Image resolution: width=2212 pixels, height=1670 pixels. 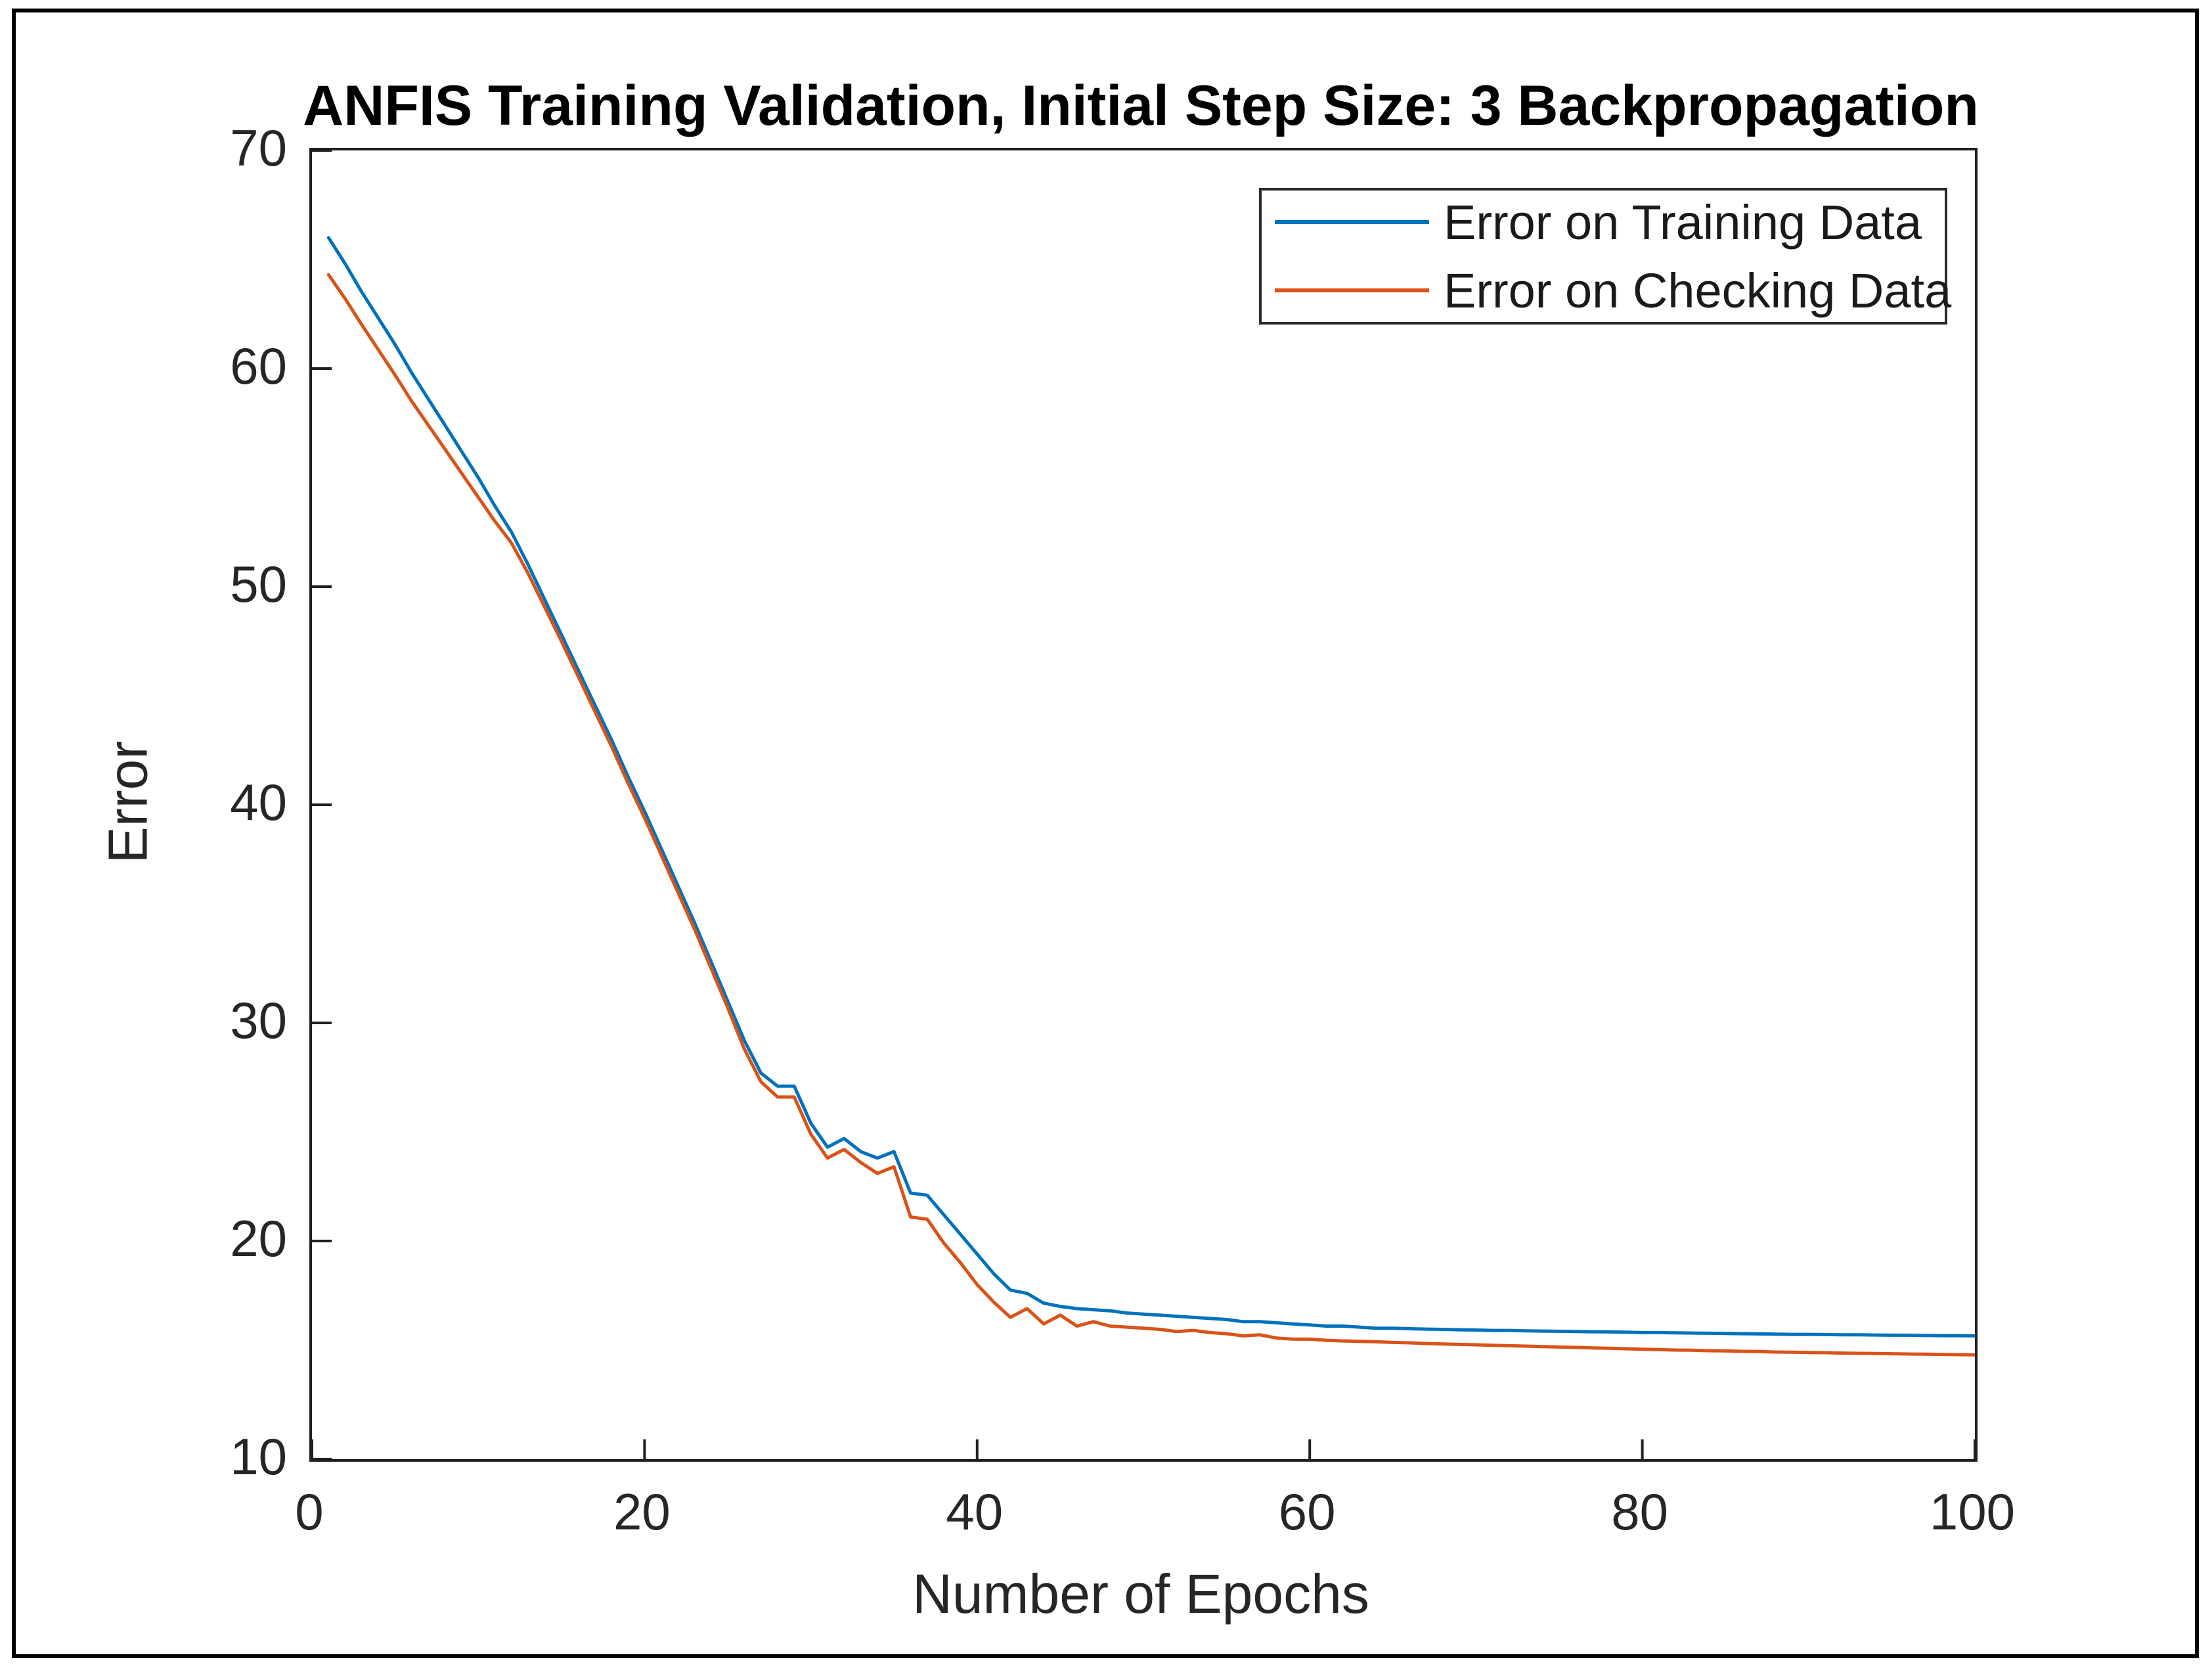 I want to click on x-tick-label: 80, so click(x=1639, y=1512).